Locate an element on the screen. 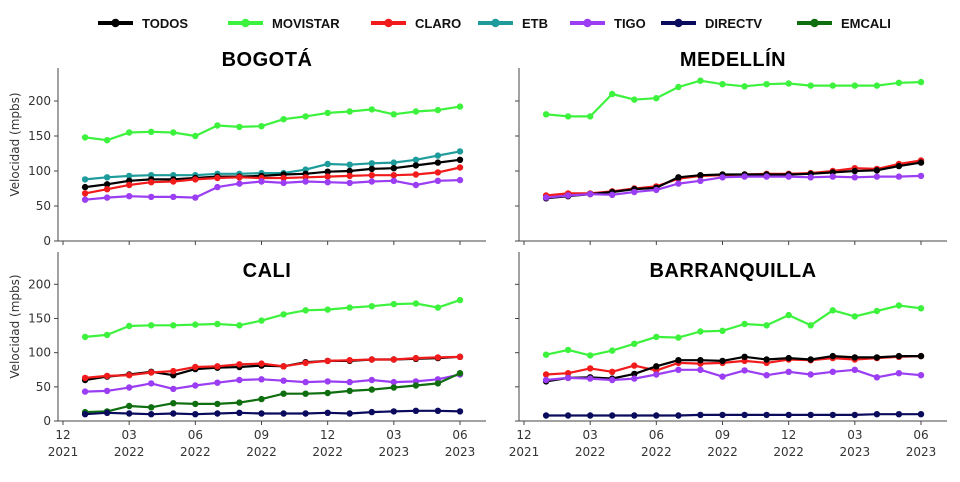 Image resolution: width=960 pixels, height=482 pixels. legend-label: CLARO is located at coordinates (438, 23).